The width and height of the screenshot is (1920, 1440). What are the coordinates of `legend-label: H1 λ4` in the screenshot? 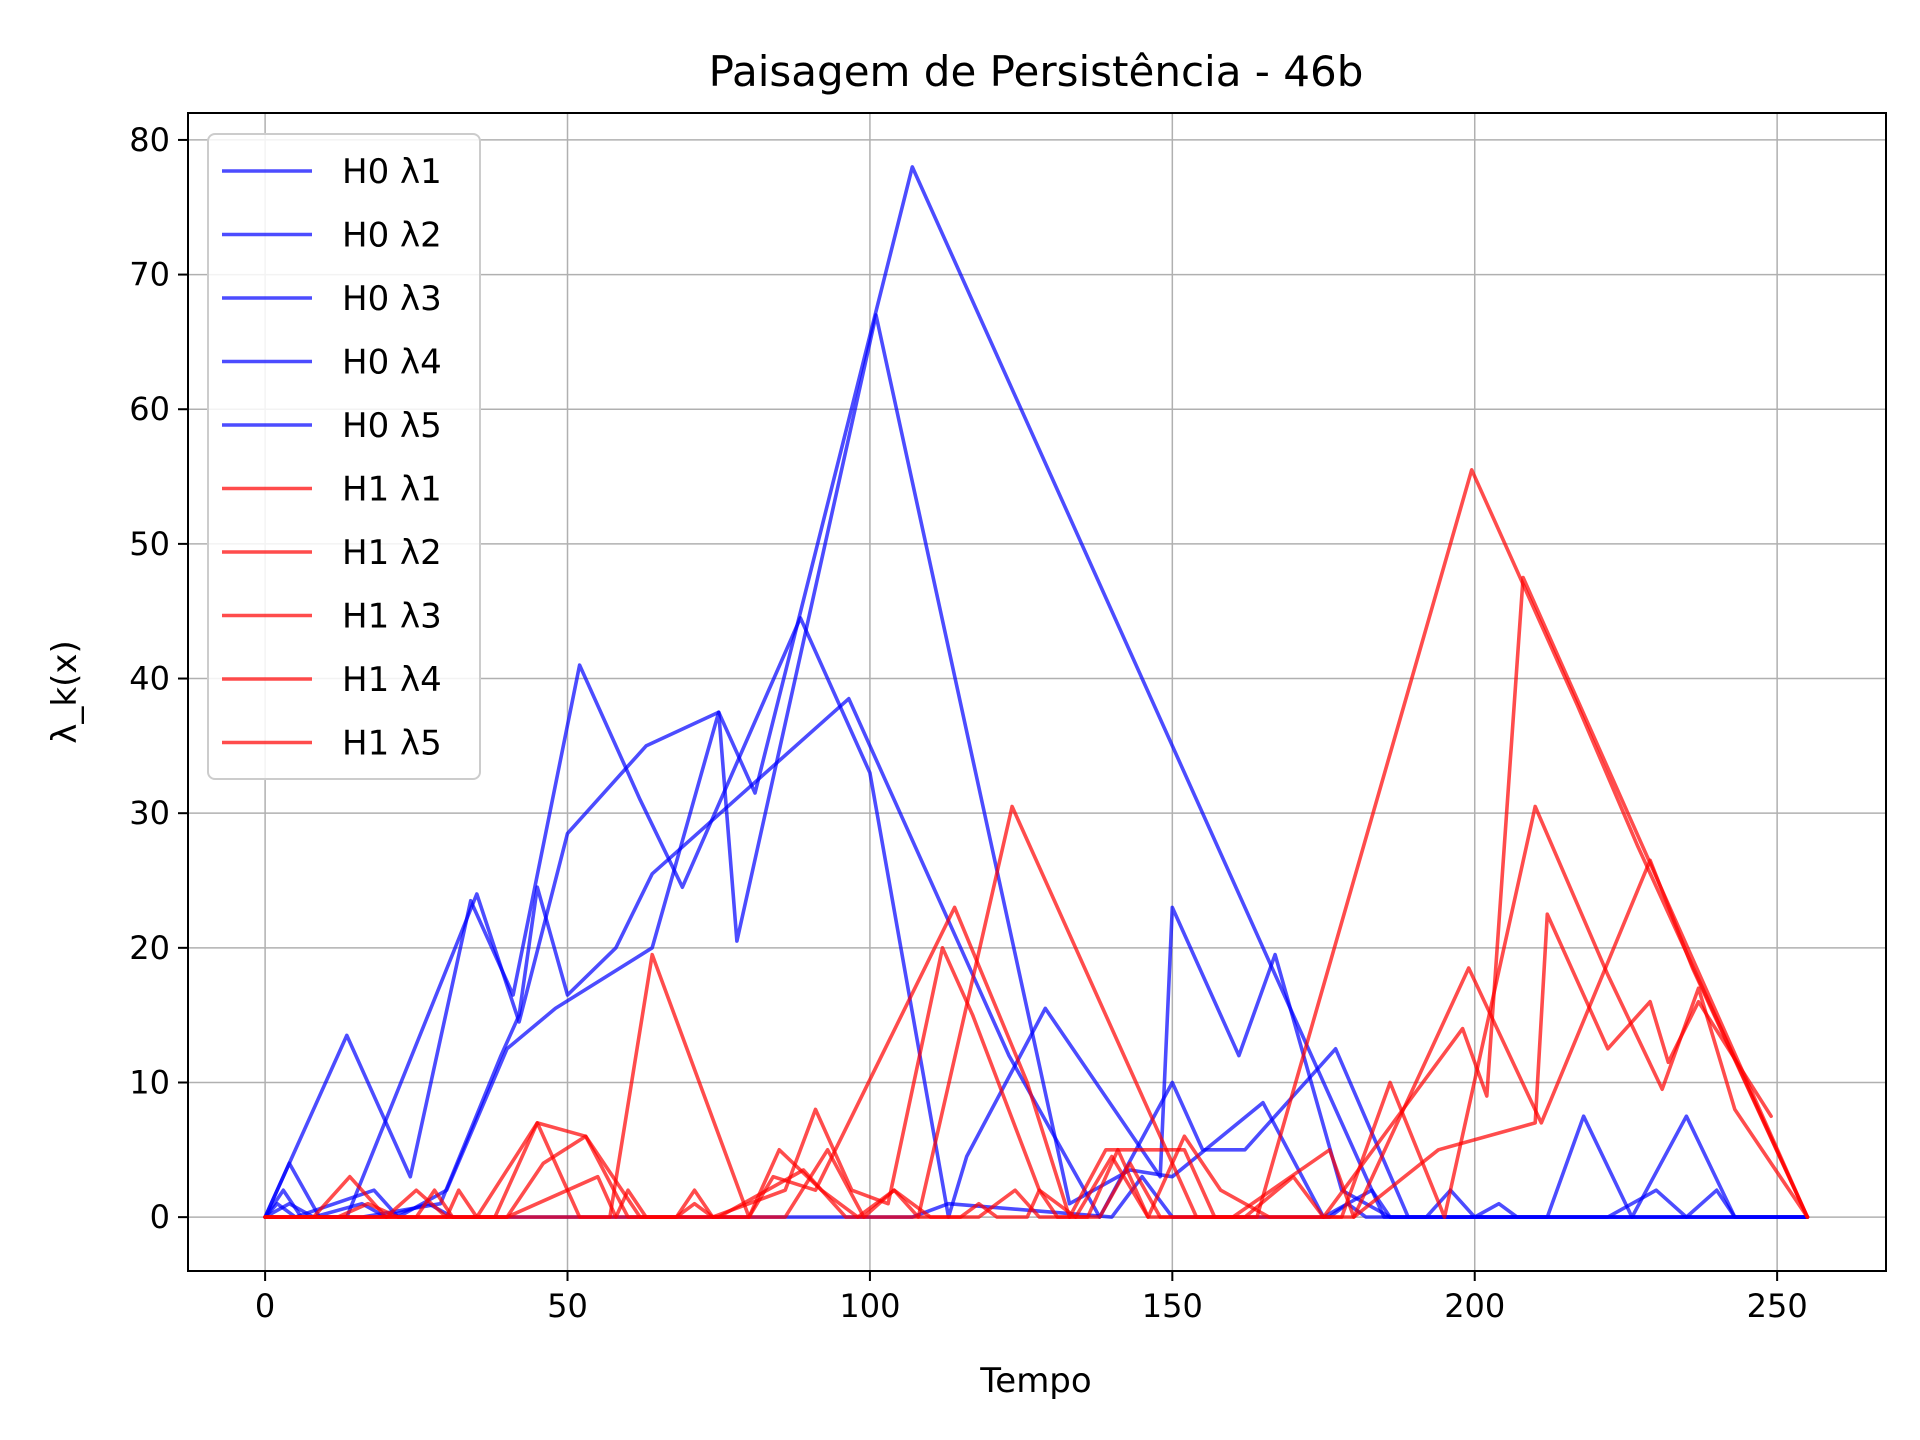 It's located at (392, 680).